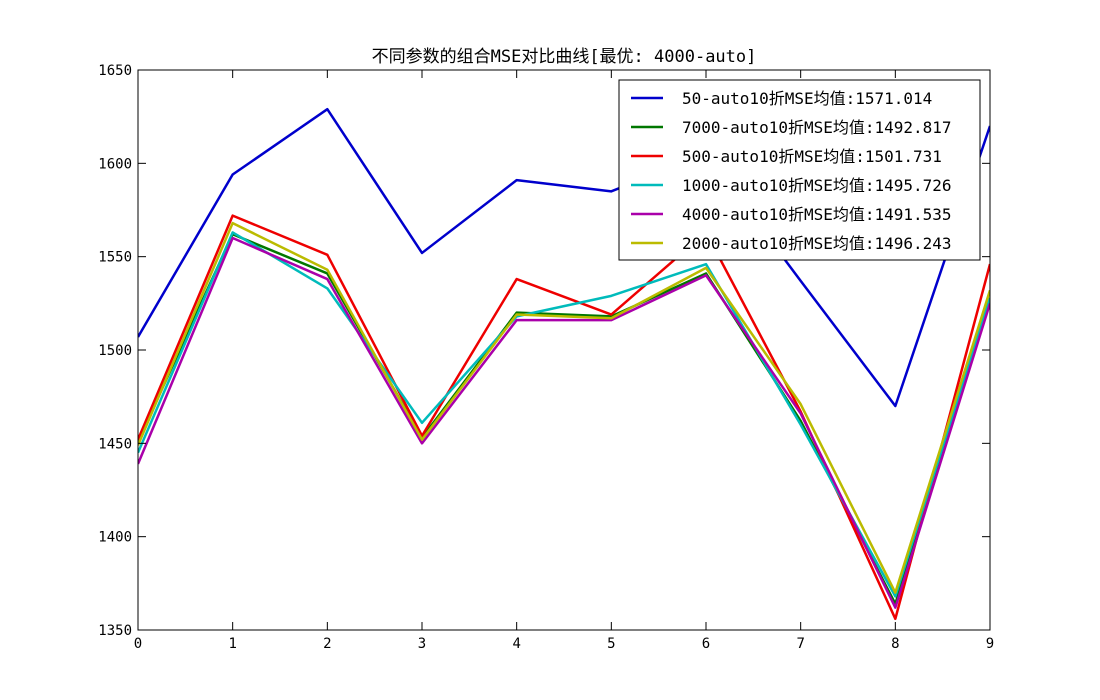  Describe the element at coordinates (706, 644) in the screenshot. I see `x-tick-label: 6` at that location.